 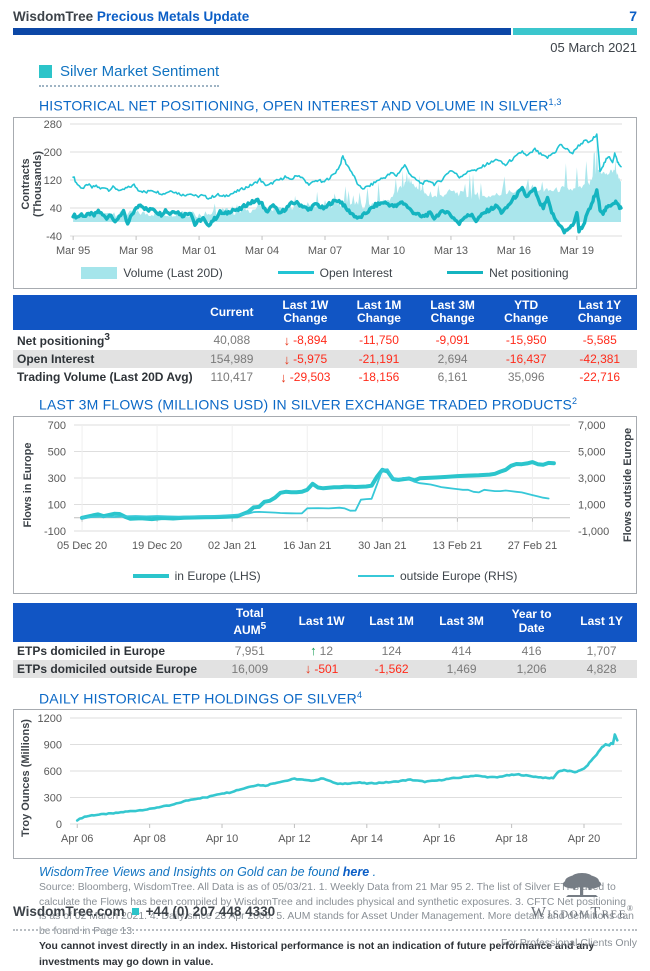 I want to click on x-tick-label: Apr 06, so click(x=77, y=839).